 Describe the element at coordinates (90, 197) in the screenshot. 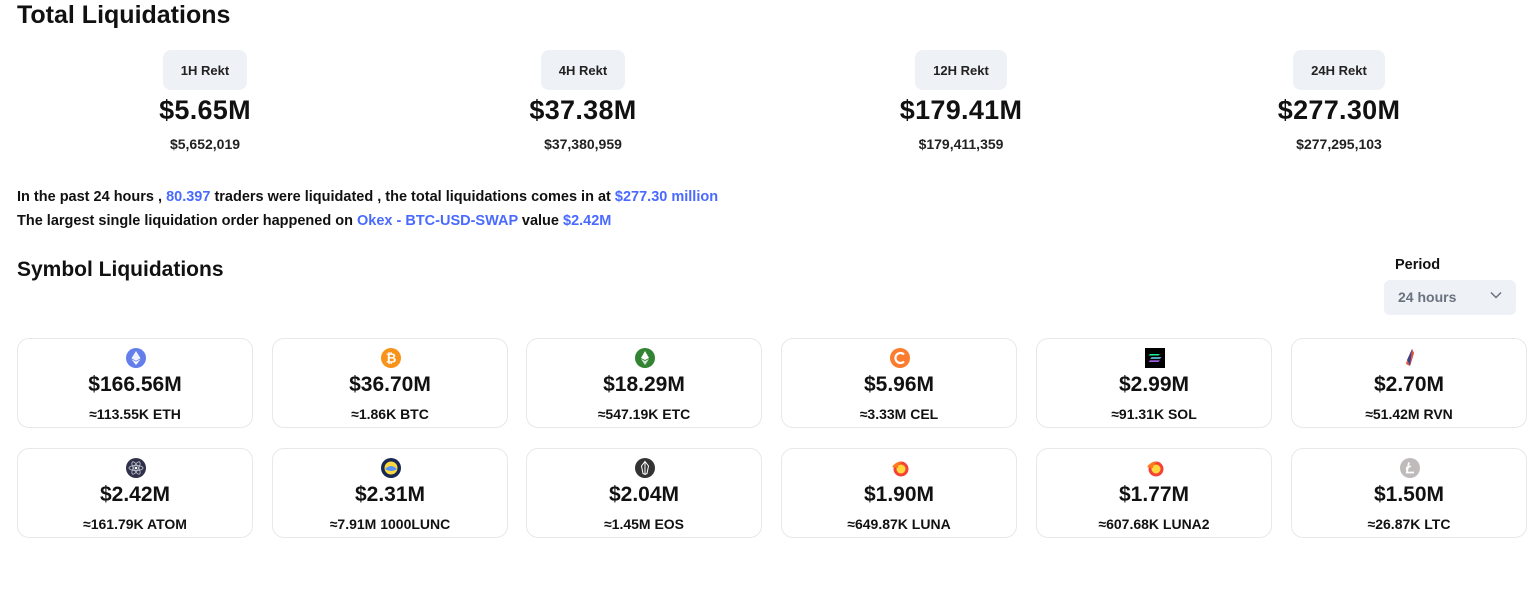

I see `summary-text: In the past 24 hours ,` at that location.